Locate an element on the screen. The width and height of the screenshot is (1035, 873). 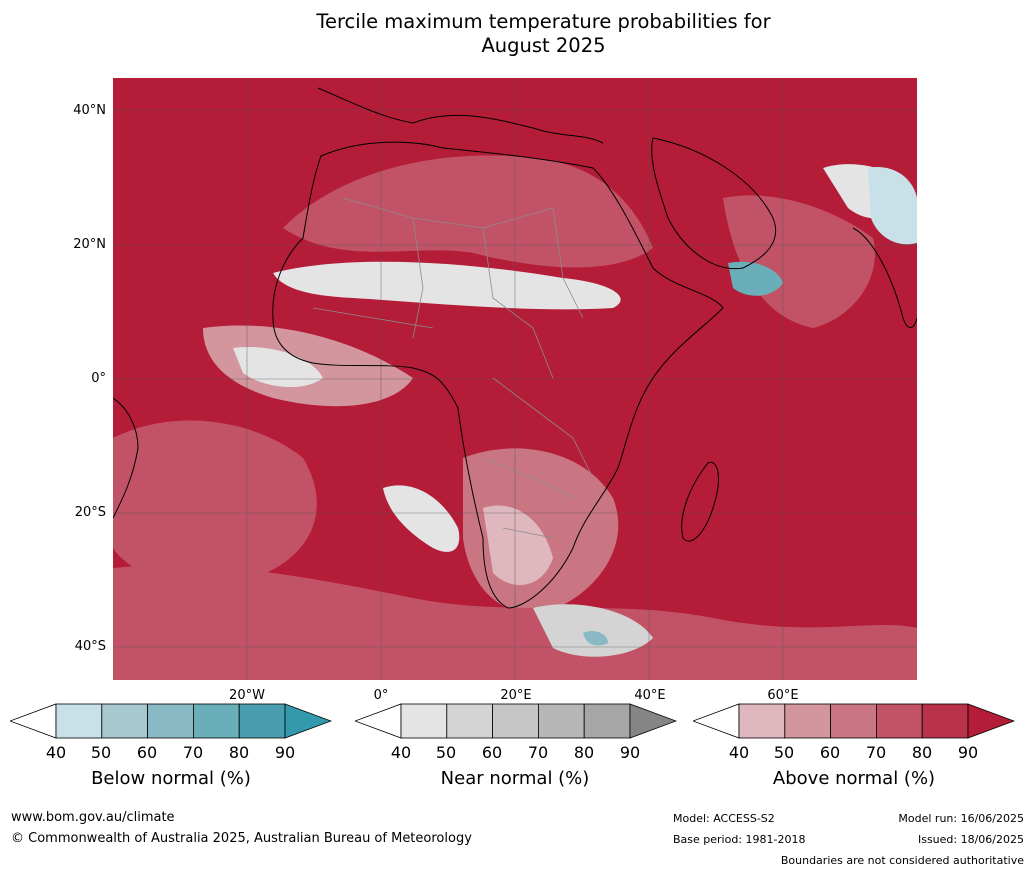
above-tick-70: 70 is located at coordinates (876, 752).